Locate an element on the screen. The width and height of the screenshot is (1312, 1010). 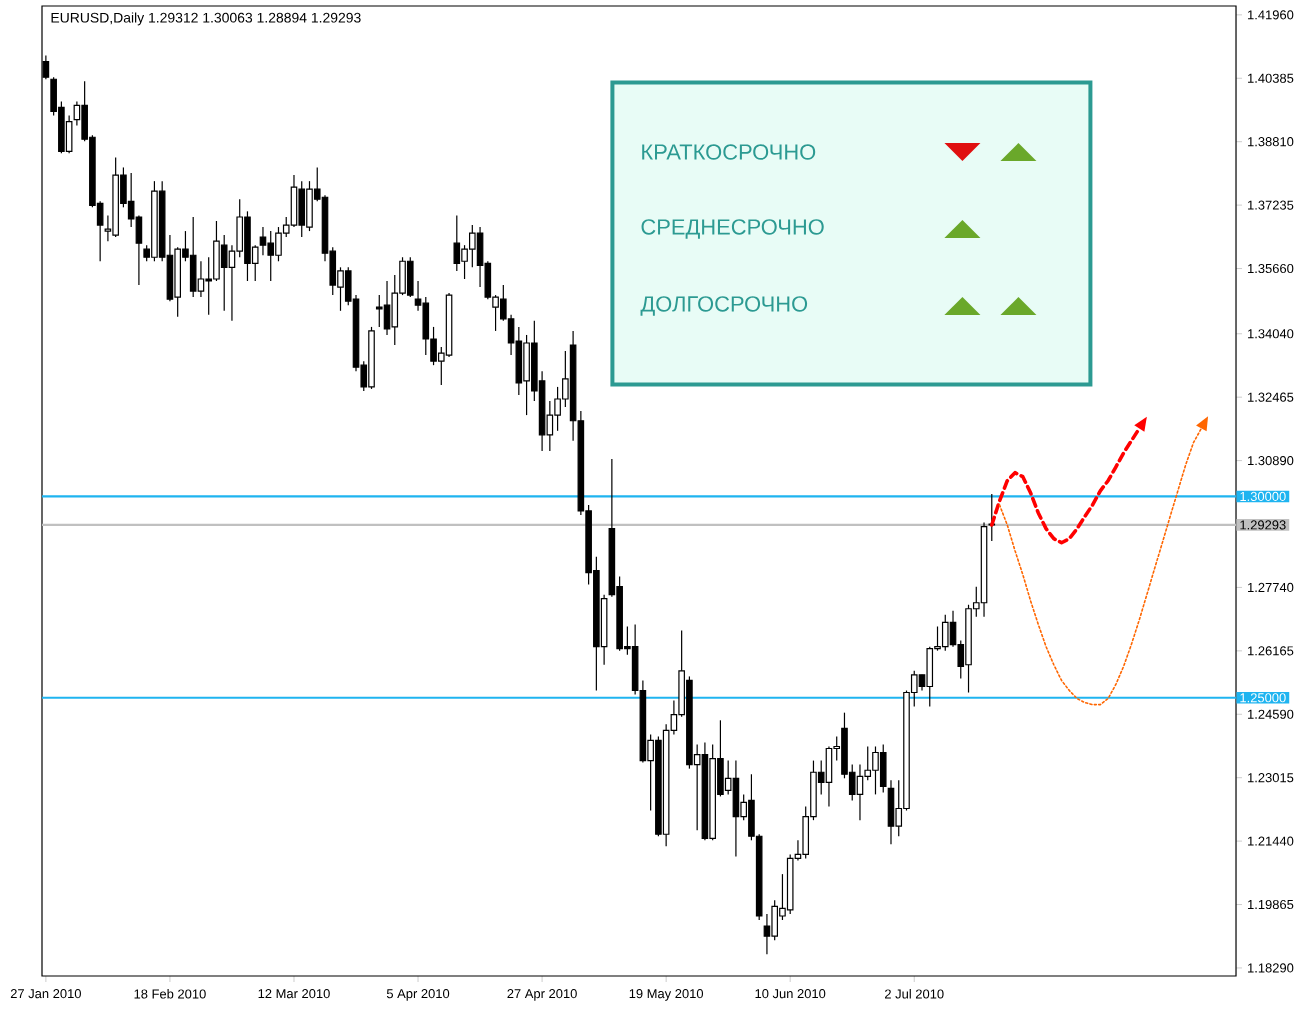
annotation: КРАТКОСРОЧНО is located at coordinates (729, 152).